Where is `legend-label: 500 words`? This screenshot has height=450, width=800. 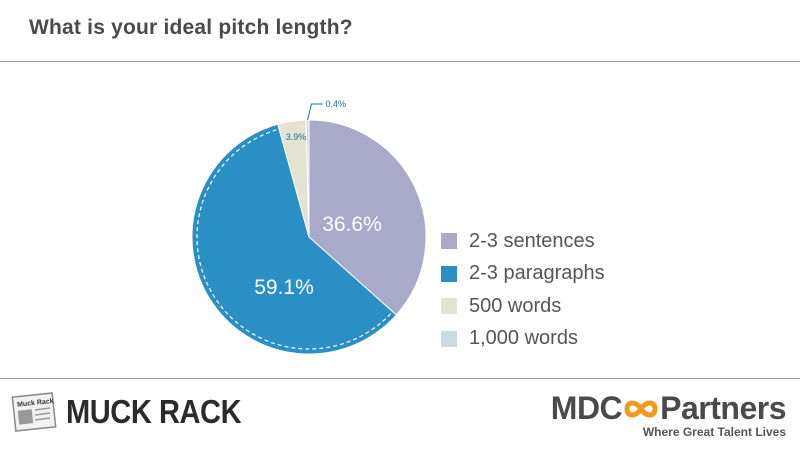
legend-label: 500 words is located at coordinates (515, 305).